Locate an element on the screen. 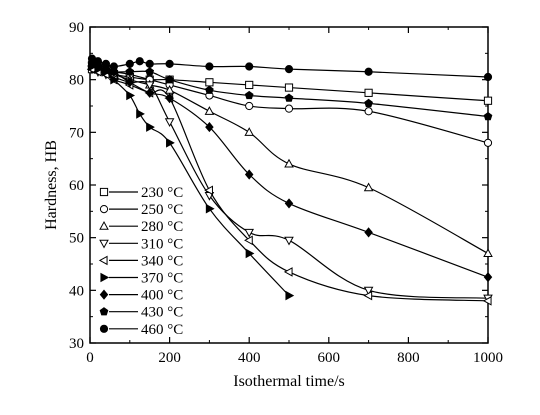 Image resolution: width=540 pixels, height=415 pixels. y-tick-label: 90 is located at coordinates (76, 28).